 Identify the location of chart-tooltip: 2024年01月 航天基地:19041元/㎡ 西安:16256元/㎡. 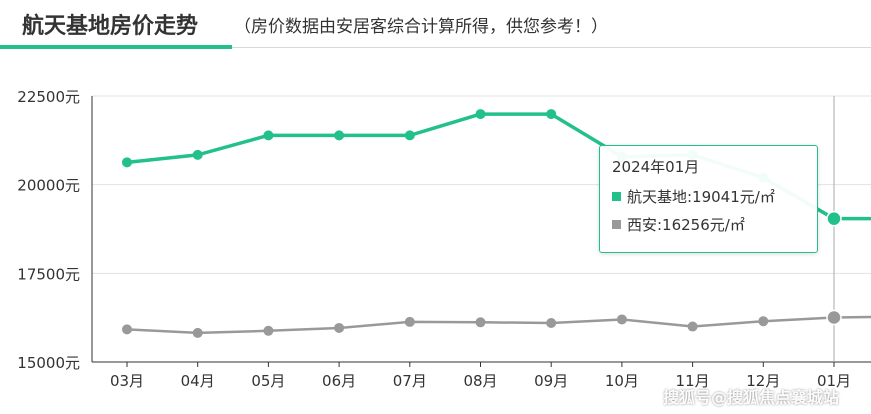
(708, 199).